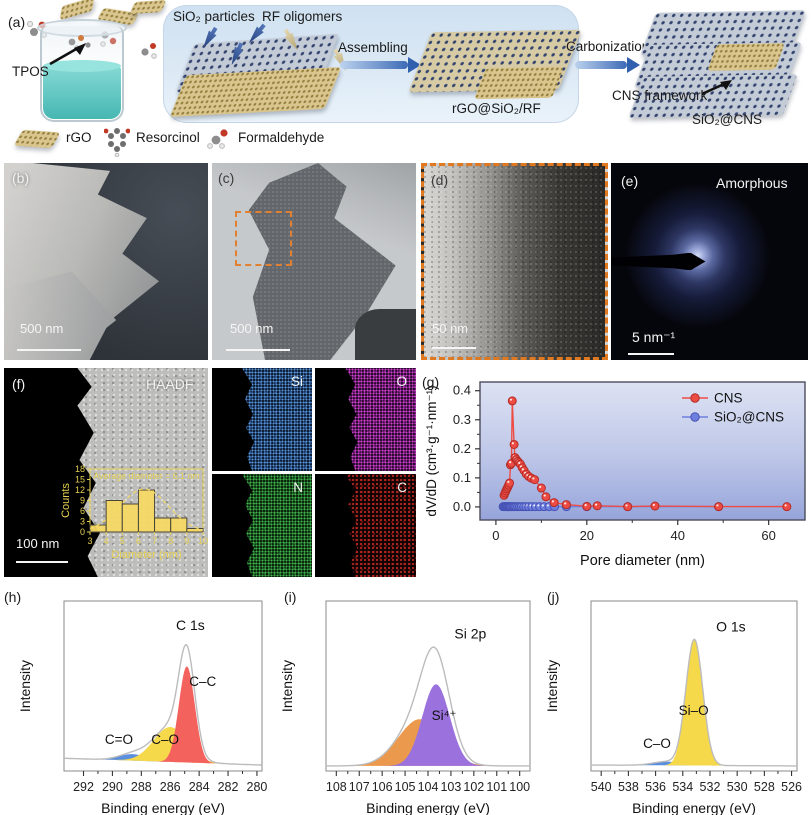  What do you see at coordinates (67, 54) in the screenshot?
I see `tpos-arrow-icon` at bounding box center [67, 54].